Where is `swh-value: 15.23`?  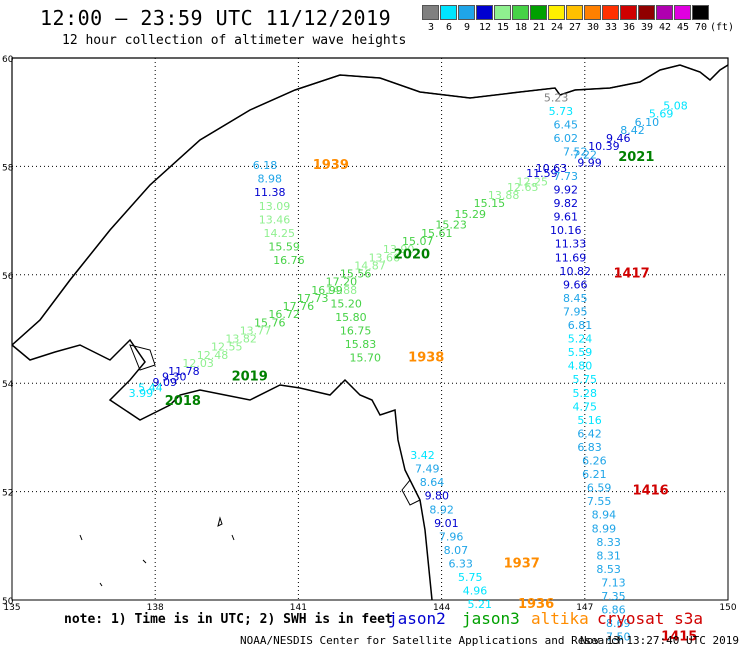
swh-value: 15.23 is located at coordinates (451, 225).